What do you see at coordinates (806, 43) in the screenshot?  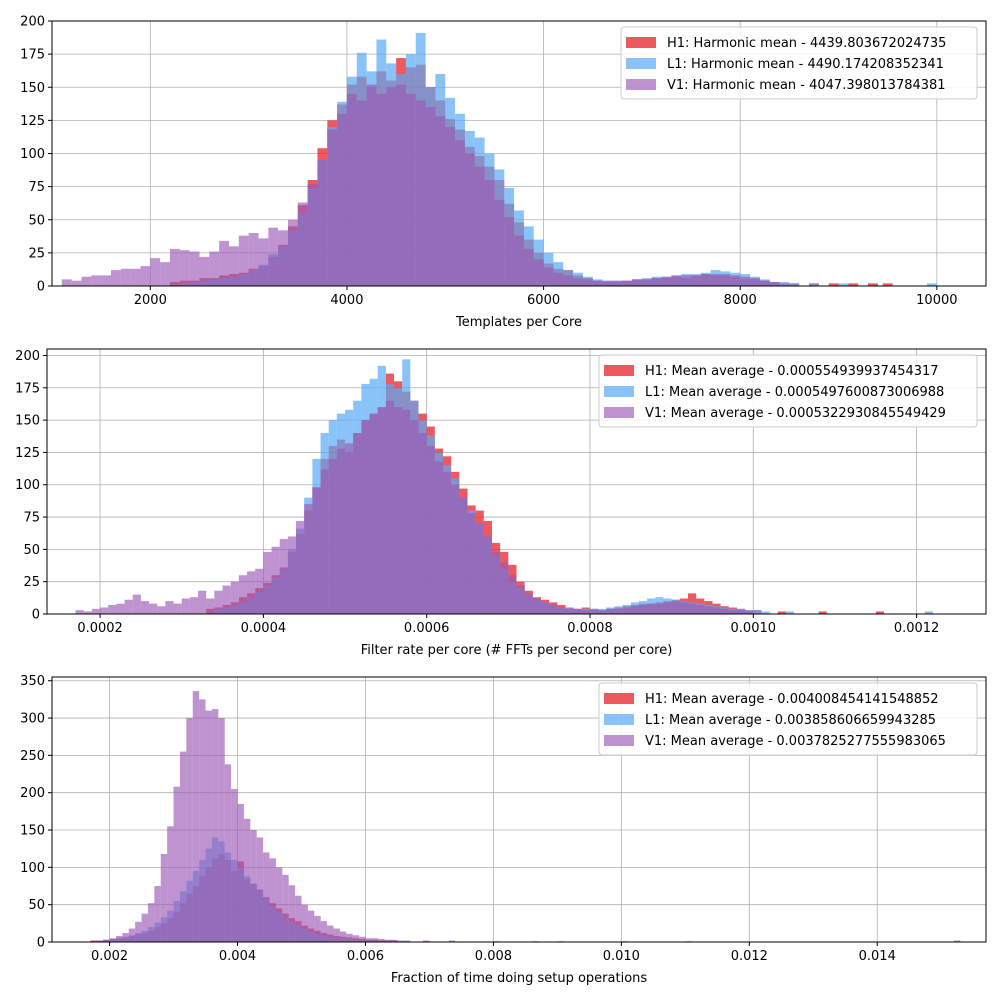 I see `legend-entry-label: H1: Harmonic mean - 4439.803672024735` at bounding box center [806, 43].